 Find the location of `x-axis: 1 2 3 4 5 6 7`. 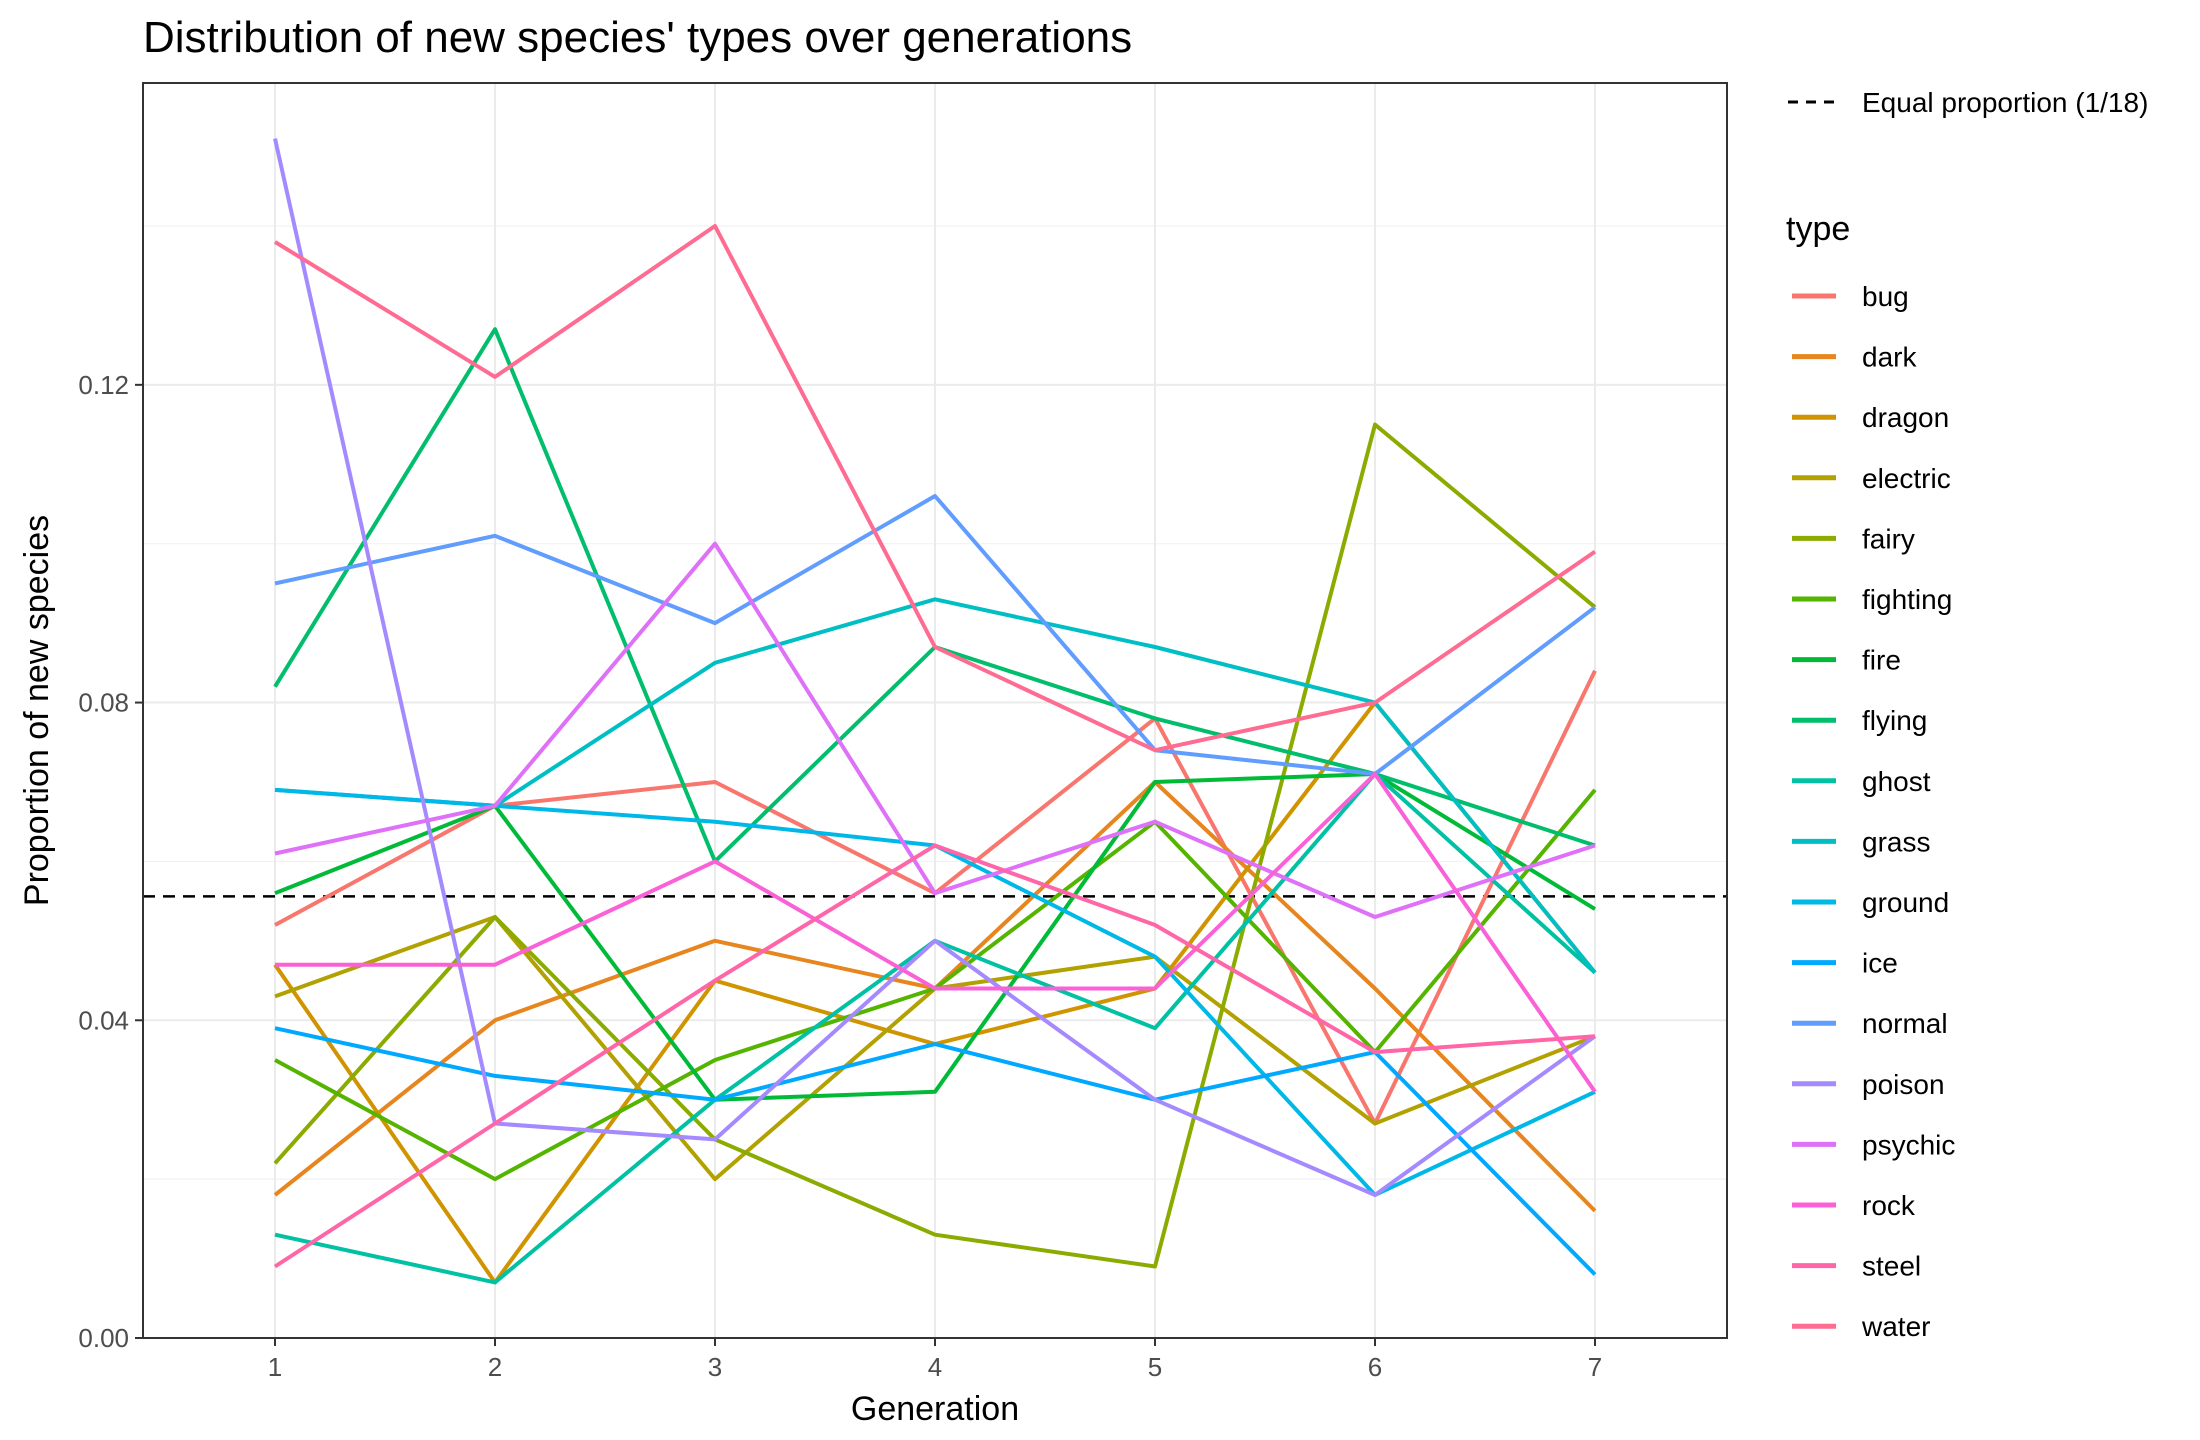

x-axis: 1 2 3 4 5 6 7 is located at coordinates (935, 1360).